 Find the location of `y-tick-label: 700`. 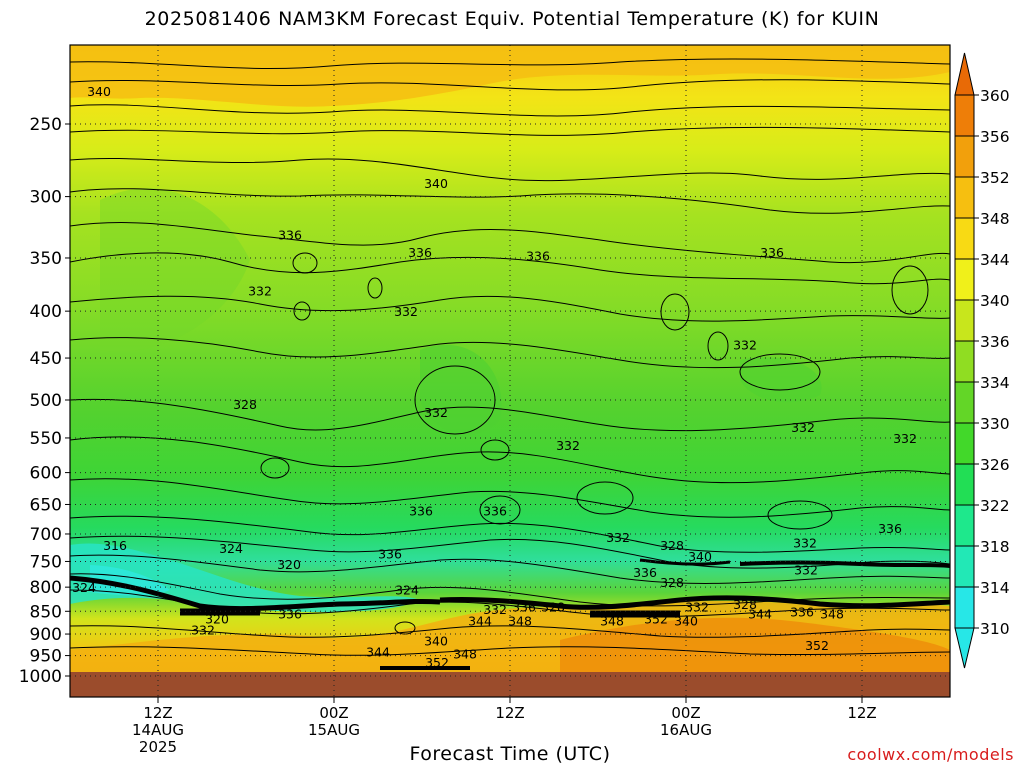

y-tick-label: 700 is located at coordinates (46, 535).